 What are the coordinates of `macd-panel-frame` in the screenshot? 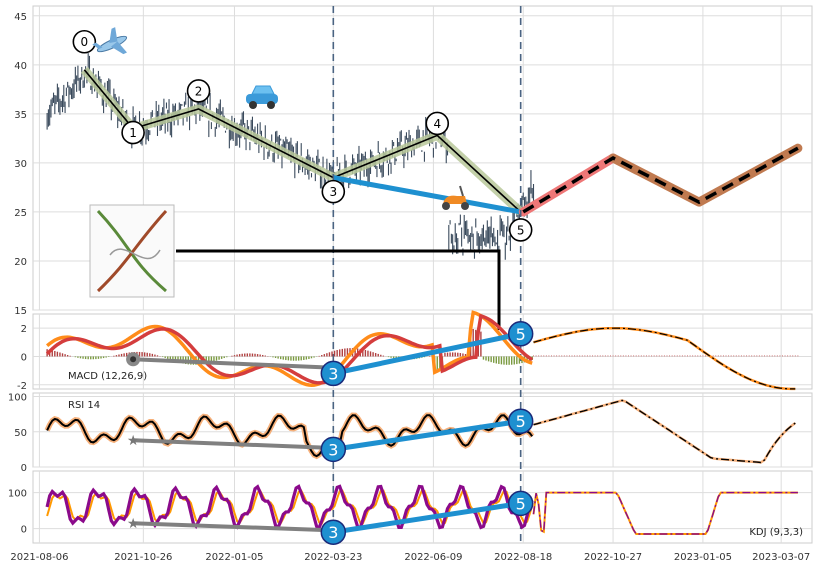 It's located at (422, 351).